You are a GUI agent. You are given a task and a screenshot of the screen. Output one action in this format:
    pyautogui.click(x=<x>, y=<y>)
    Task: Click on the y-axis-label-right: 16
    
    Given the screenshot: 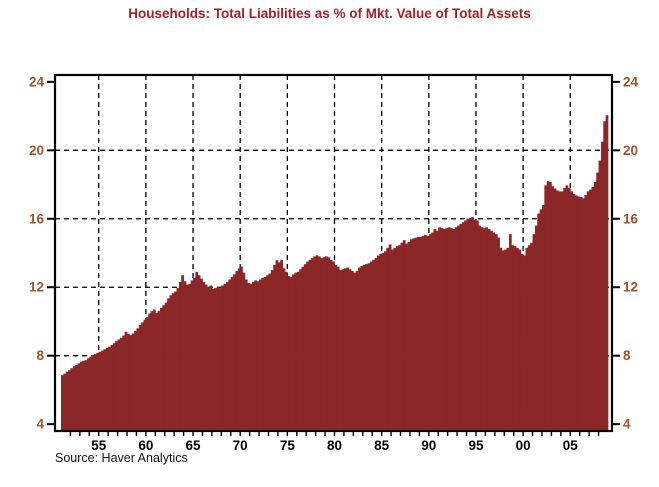 What is the action you would take?
    pyautogui.click(x=631, y=218)
    